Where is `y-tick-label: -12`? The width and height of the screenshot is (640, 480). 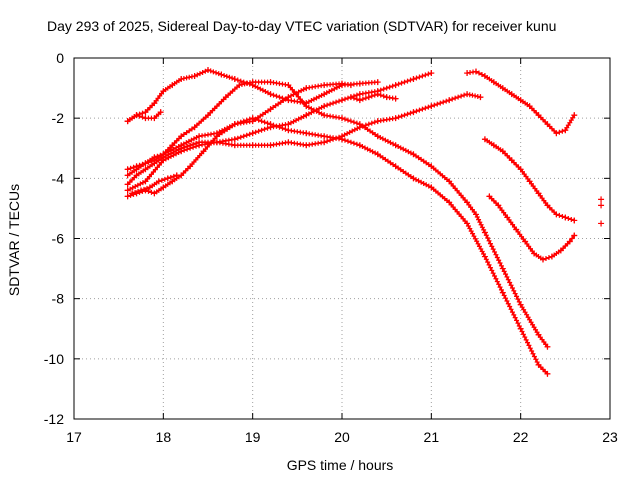
y-tick-label: -12 is located at coordinates (54, 419).